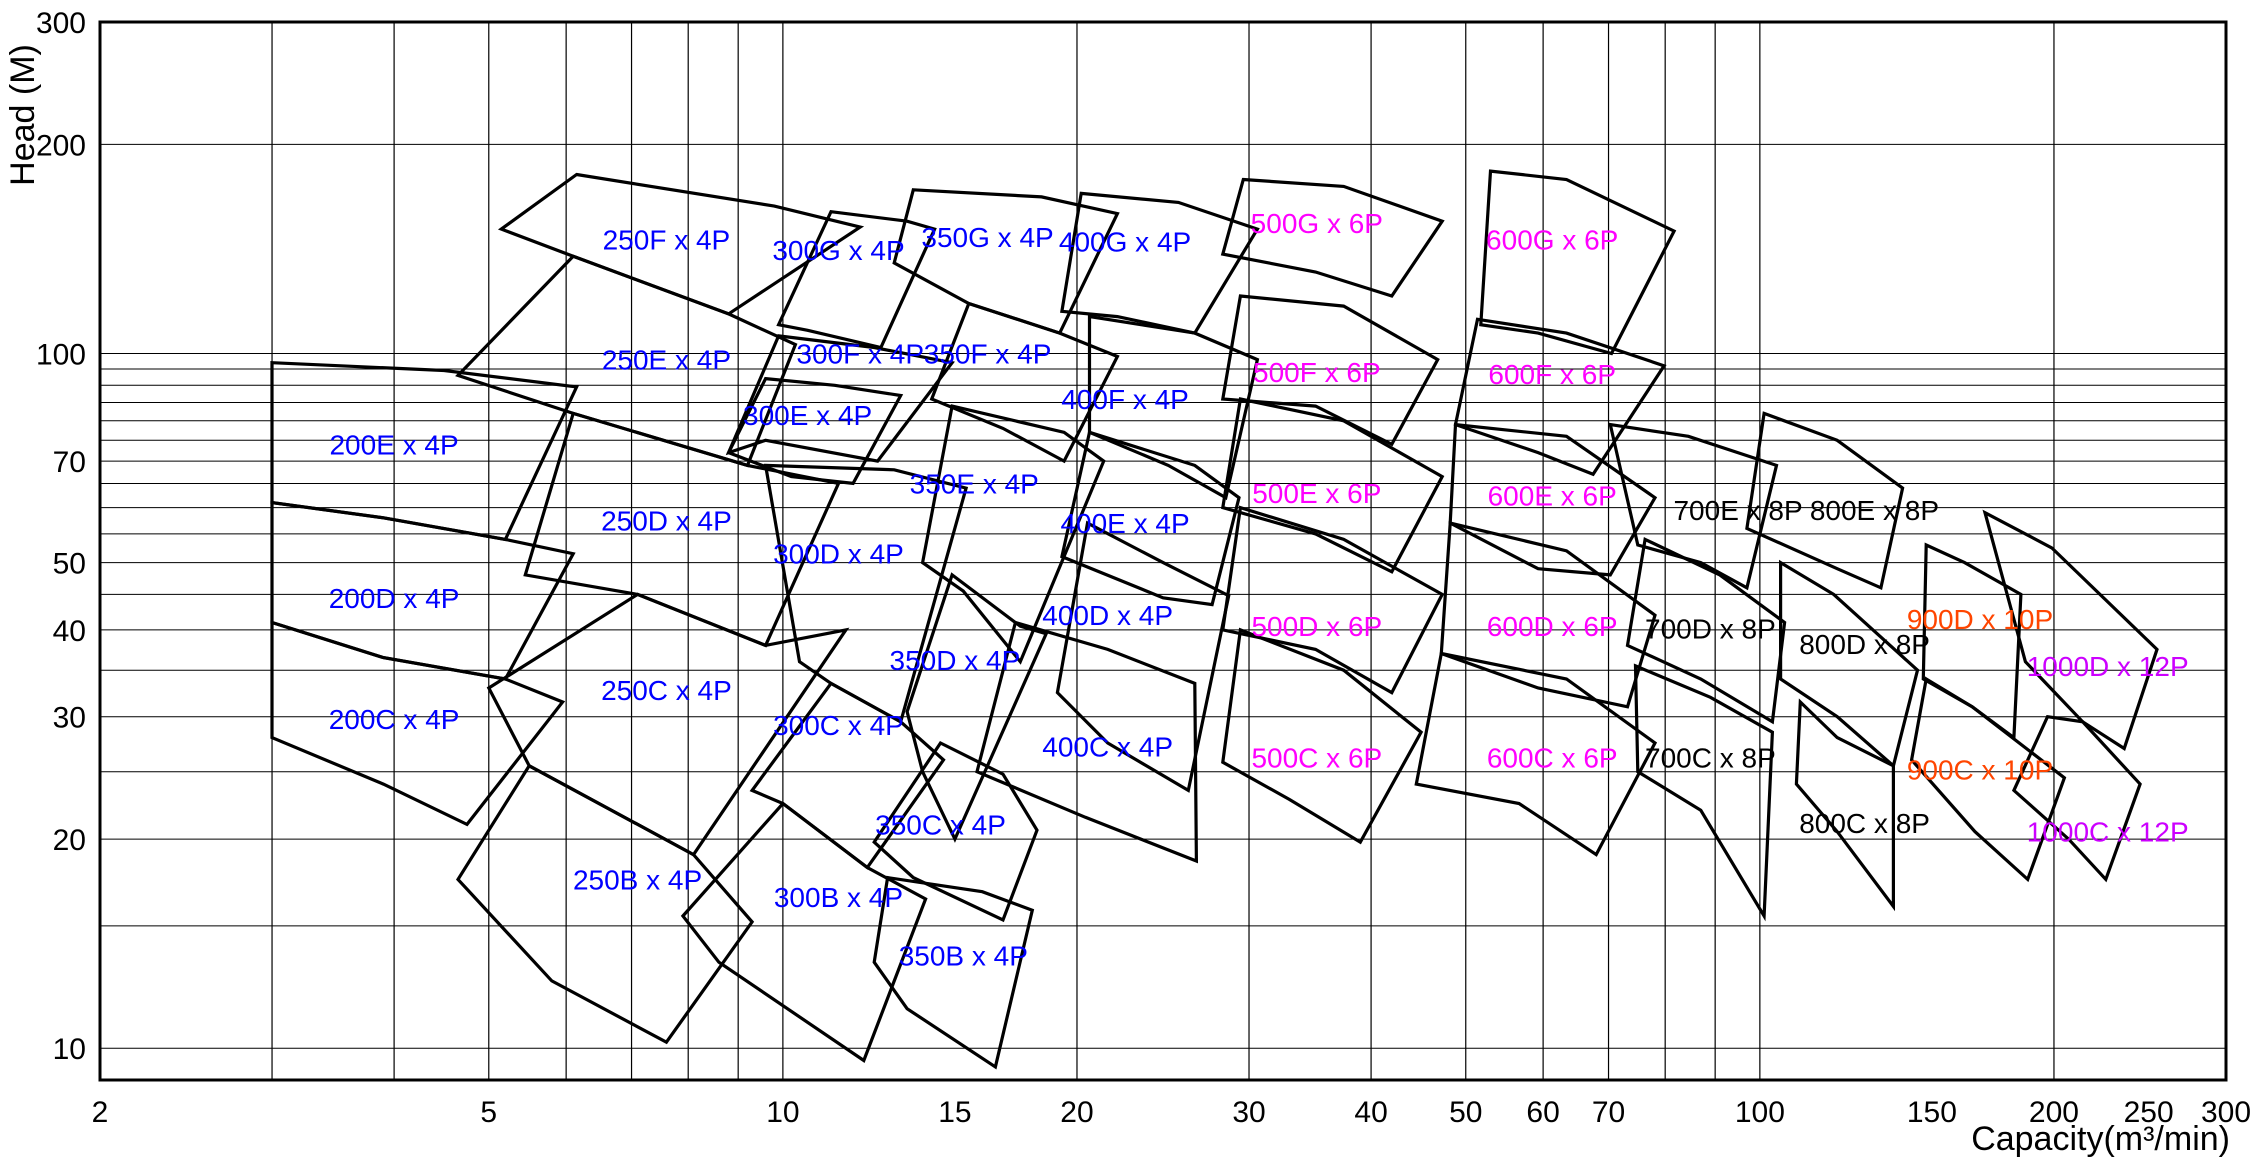 This screenshot has width=2261, height=1166. I want to click on curve-500d-x-6p, so click(1333, 600).